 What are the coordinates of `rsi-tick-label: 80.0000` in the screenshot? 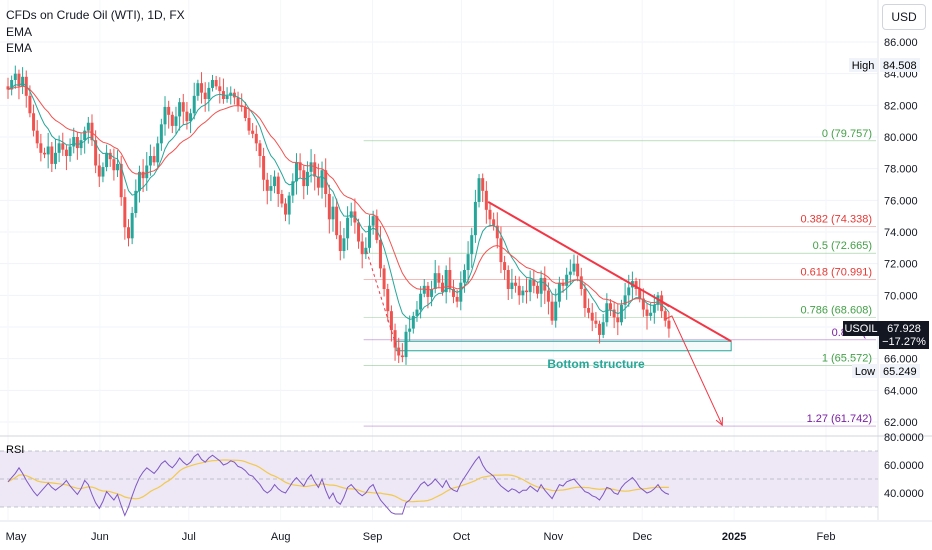 It's located at (904, 438).